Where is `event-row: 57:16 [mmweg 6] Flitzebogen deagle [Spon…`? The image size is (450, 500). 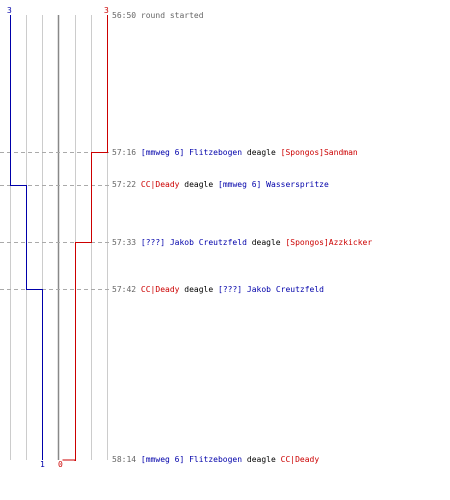
event-row: 57:16 [mmweg 6] Flitzebogen deagle [Spon… is located at coordinates (235, 153).